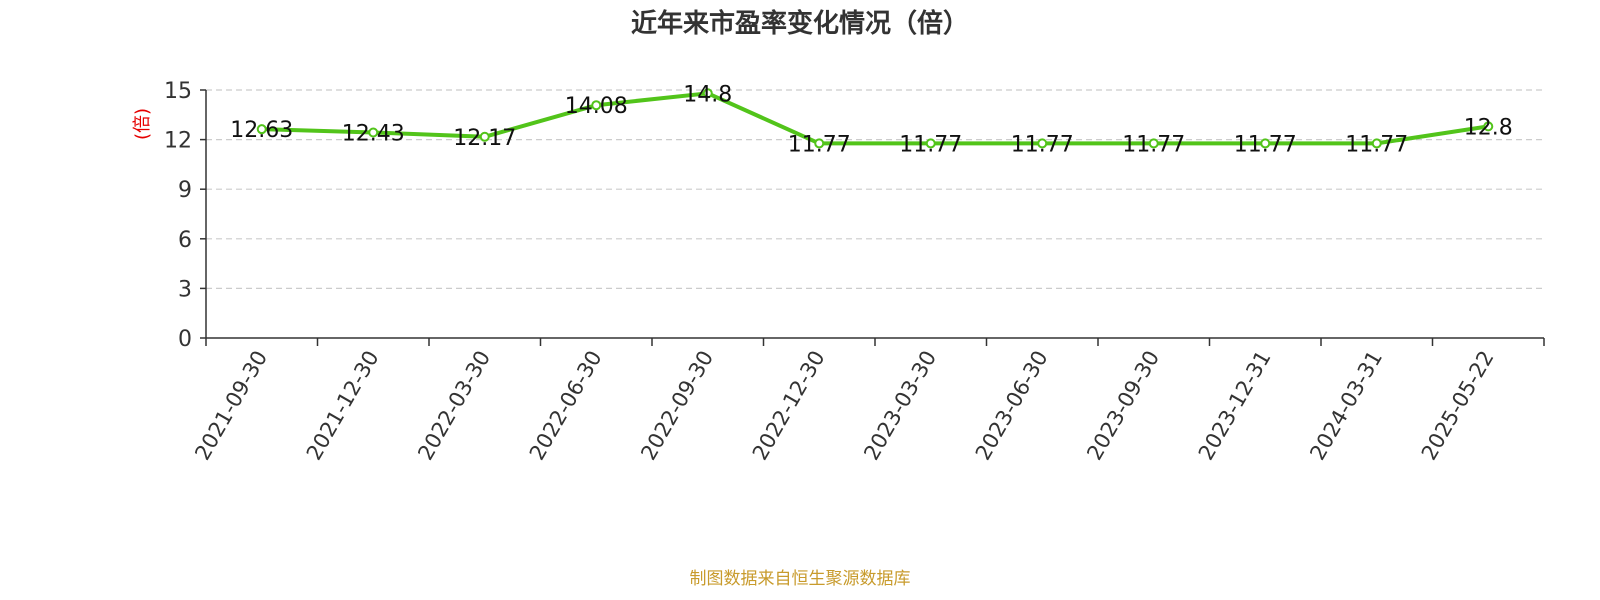 This screenshot has width=1600, height=600. I want to click on y-tick-label: 12, so click(178, 141).